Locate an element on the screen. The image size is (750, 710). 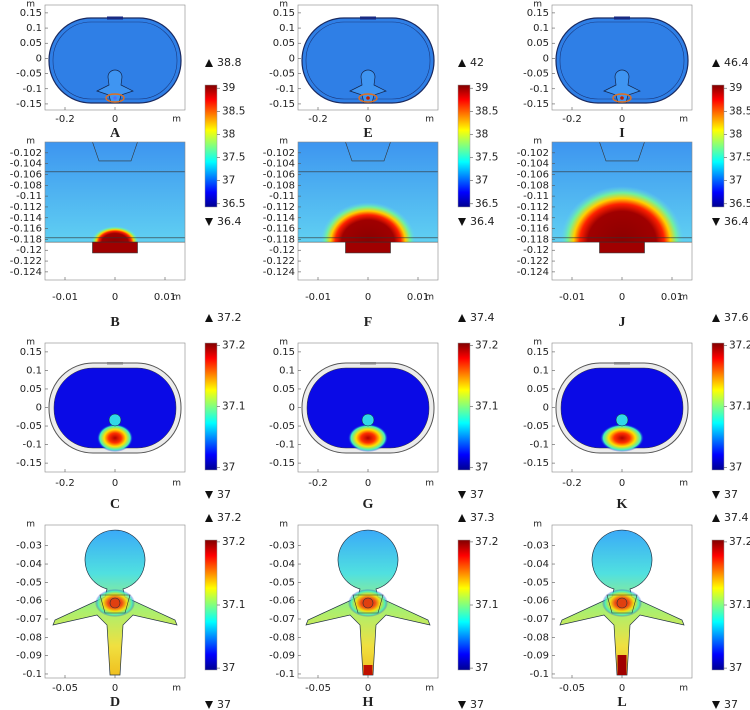
colorbar-tick-label: 39 is located at coordinates (481, 88).